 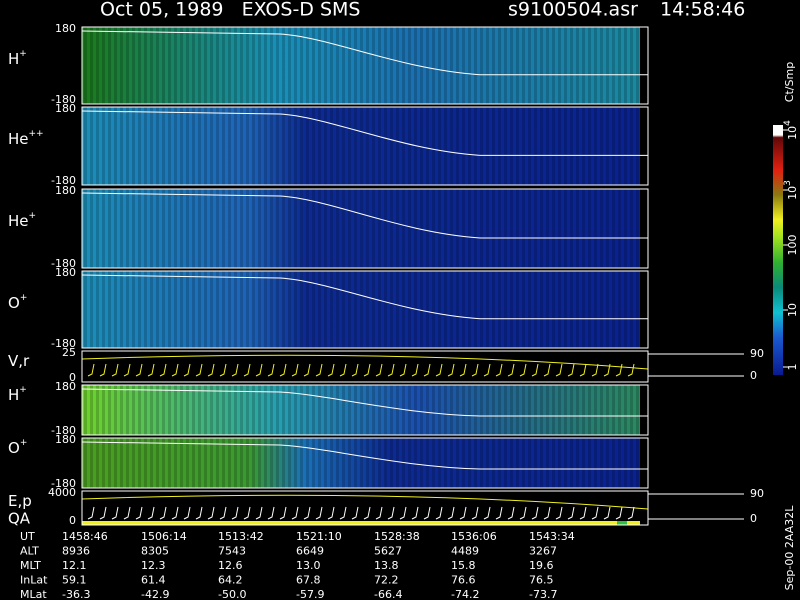 I want to click on footer-value: 76.5, so click(x=541, y=580).